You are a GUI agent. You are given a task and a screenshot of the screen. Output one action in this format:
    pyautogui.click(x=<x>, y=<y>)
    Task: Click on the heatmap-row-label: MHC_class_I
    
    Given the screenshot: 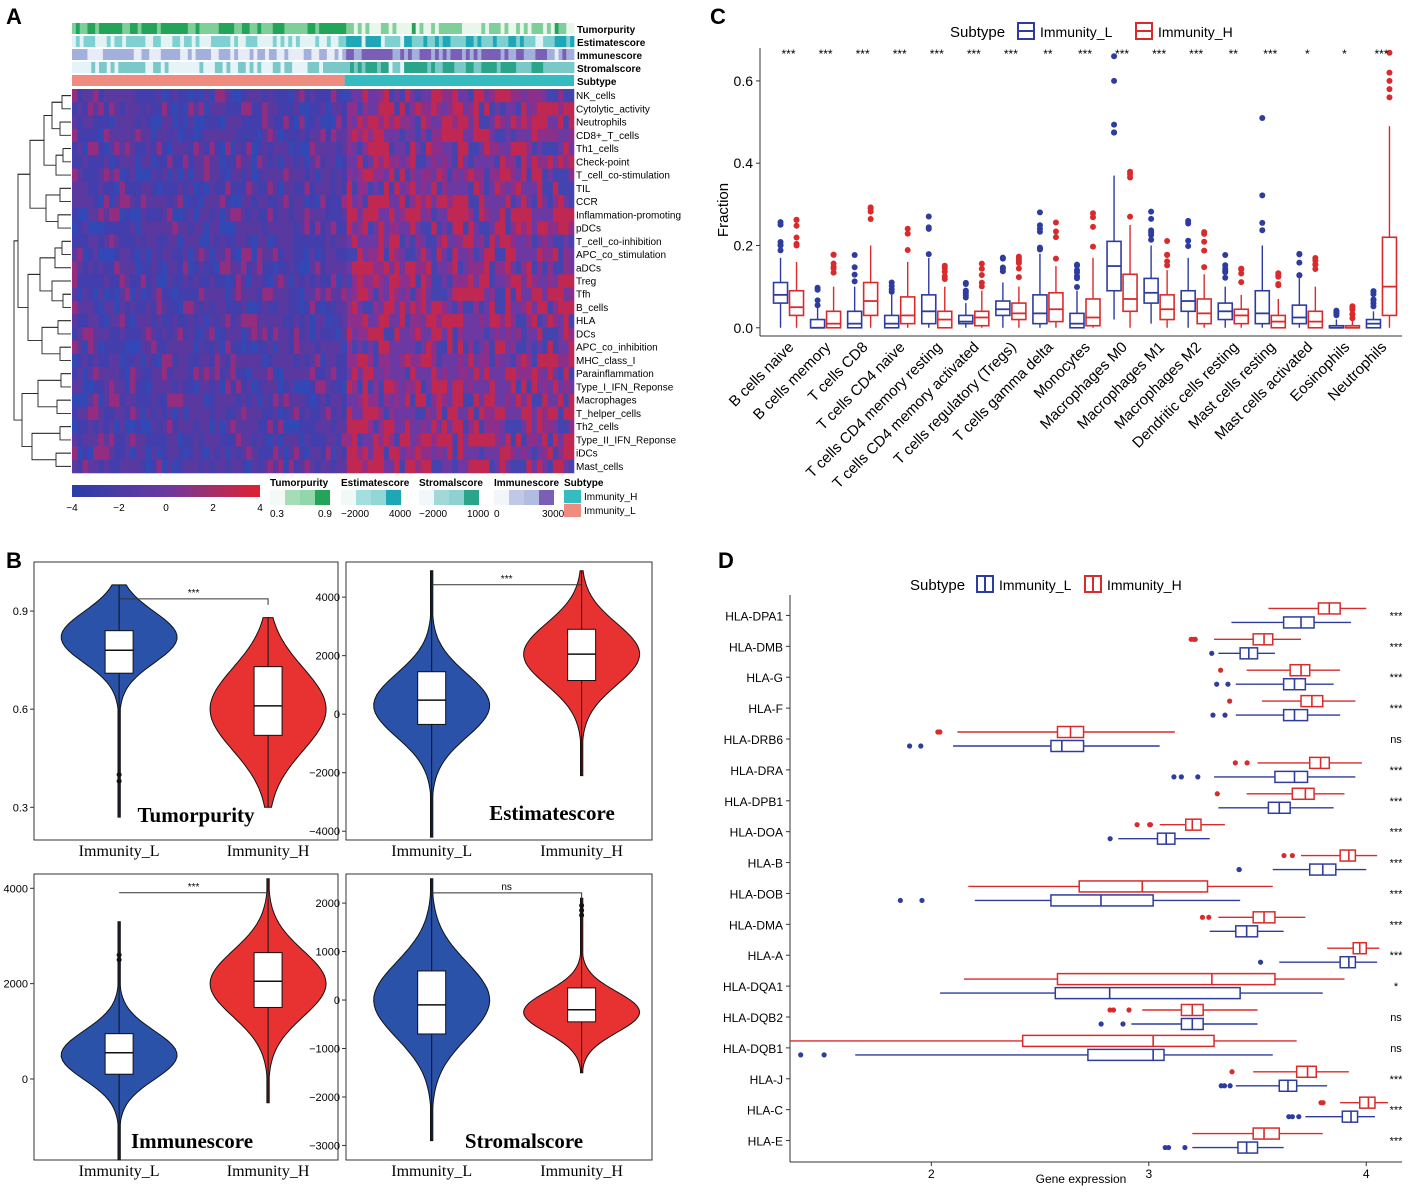 What is the action you would take?
    pyautogui.click(x=605, y=361)
    